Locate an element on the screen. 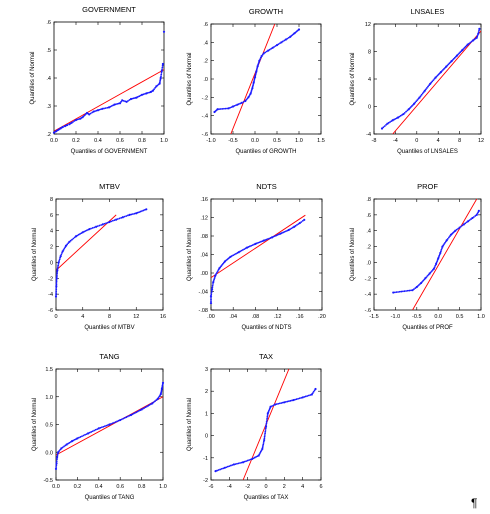  y-tick-label: 8 is located at coordinates (369, 53).